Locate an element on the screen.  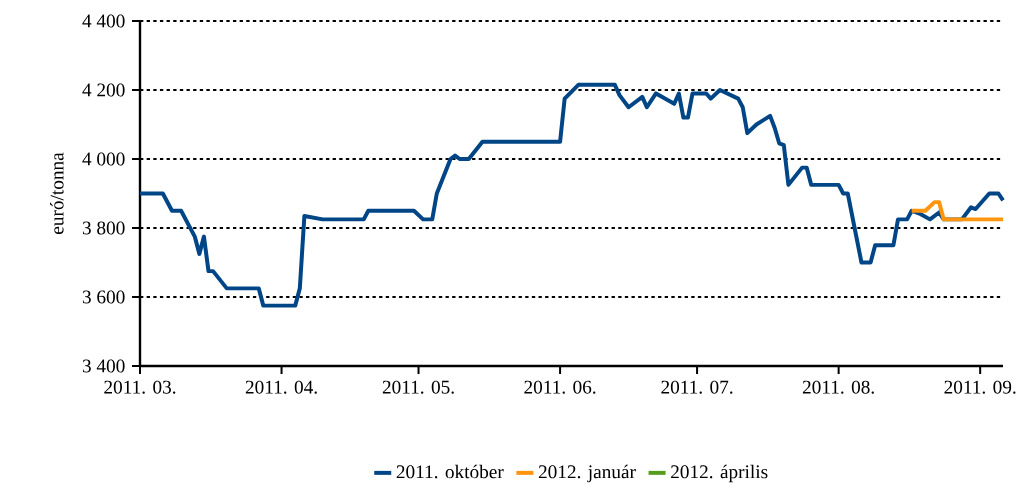
legend-label: 2012. január is located at coordinates (587, 473).